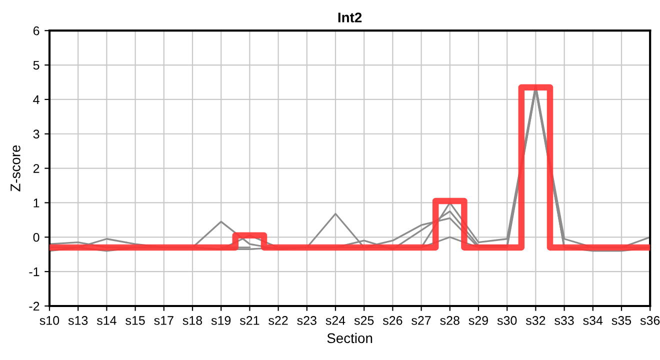 Image resolution: width=660 pixels, height=360 pixels. Describe the element at coordinates (450, 320) in the screenshot. I see `x-tick-label: s28` at that location.